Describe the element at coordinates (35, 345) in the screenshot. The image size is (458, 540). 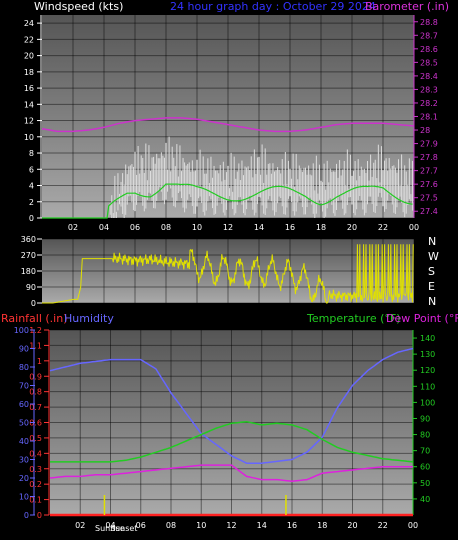
I see `rain-tick-label: 1.1` at that location.